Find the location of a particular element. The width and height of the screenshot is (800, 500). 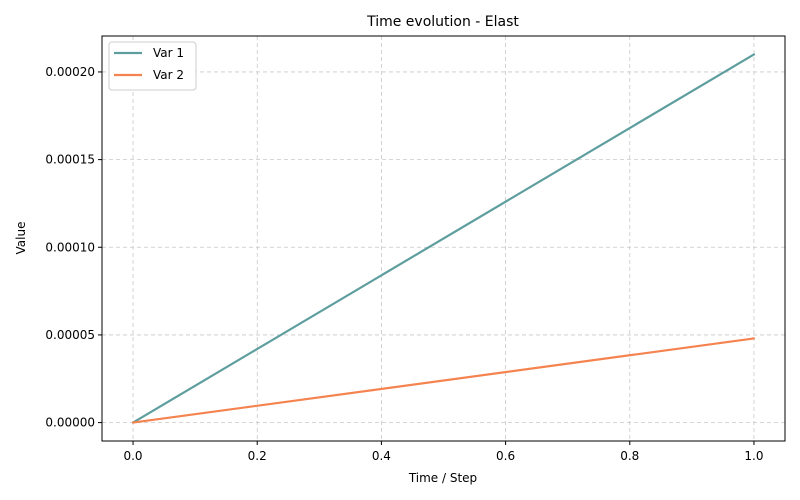

x-tick-label: 0.6 is located at coordinates (505, 456).